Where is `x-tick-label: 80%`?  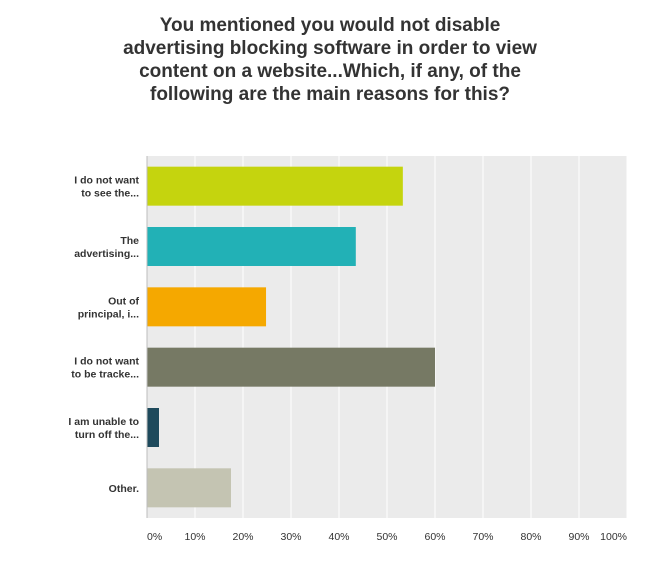
x-tick-label: 80% is located at coordinates (530, 537).